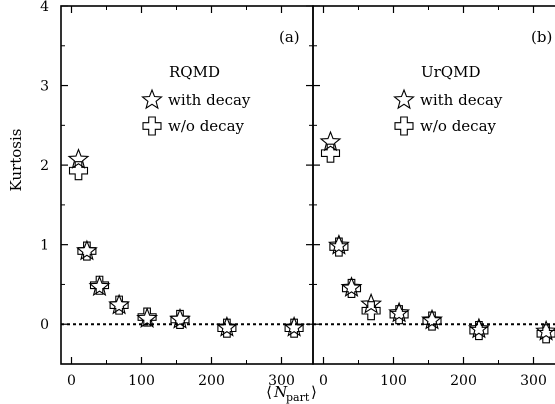 The height and width of the screenshot is (404, 555). What do you see at coordinates (289, 37) in the screenshot?
I see `panel-label: (a)` at bounding box center [289, 37].